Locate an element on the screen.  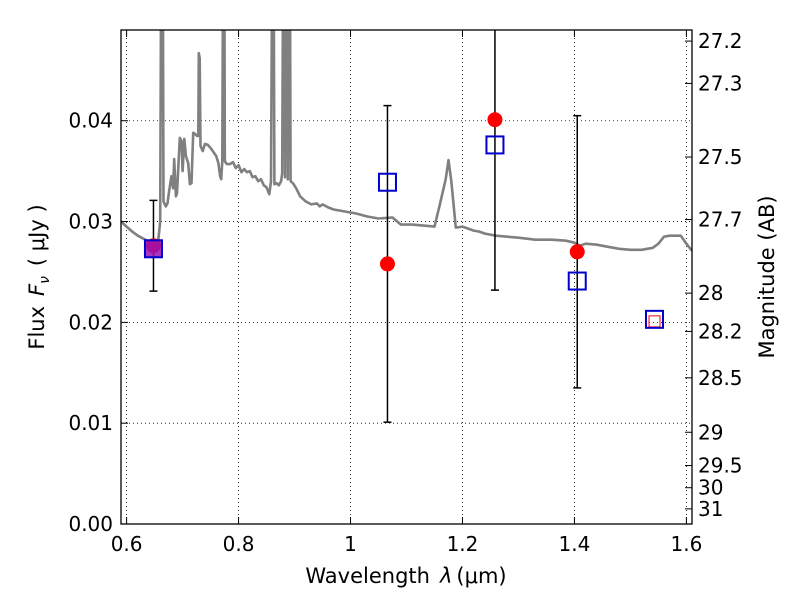
y2-axis-label: Magnitude (AB) is located at coordinates (767, 276).